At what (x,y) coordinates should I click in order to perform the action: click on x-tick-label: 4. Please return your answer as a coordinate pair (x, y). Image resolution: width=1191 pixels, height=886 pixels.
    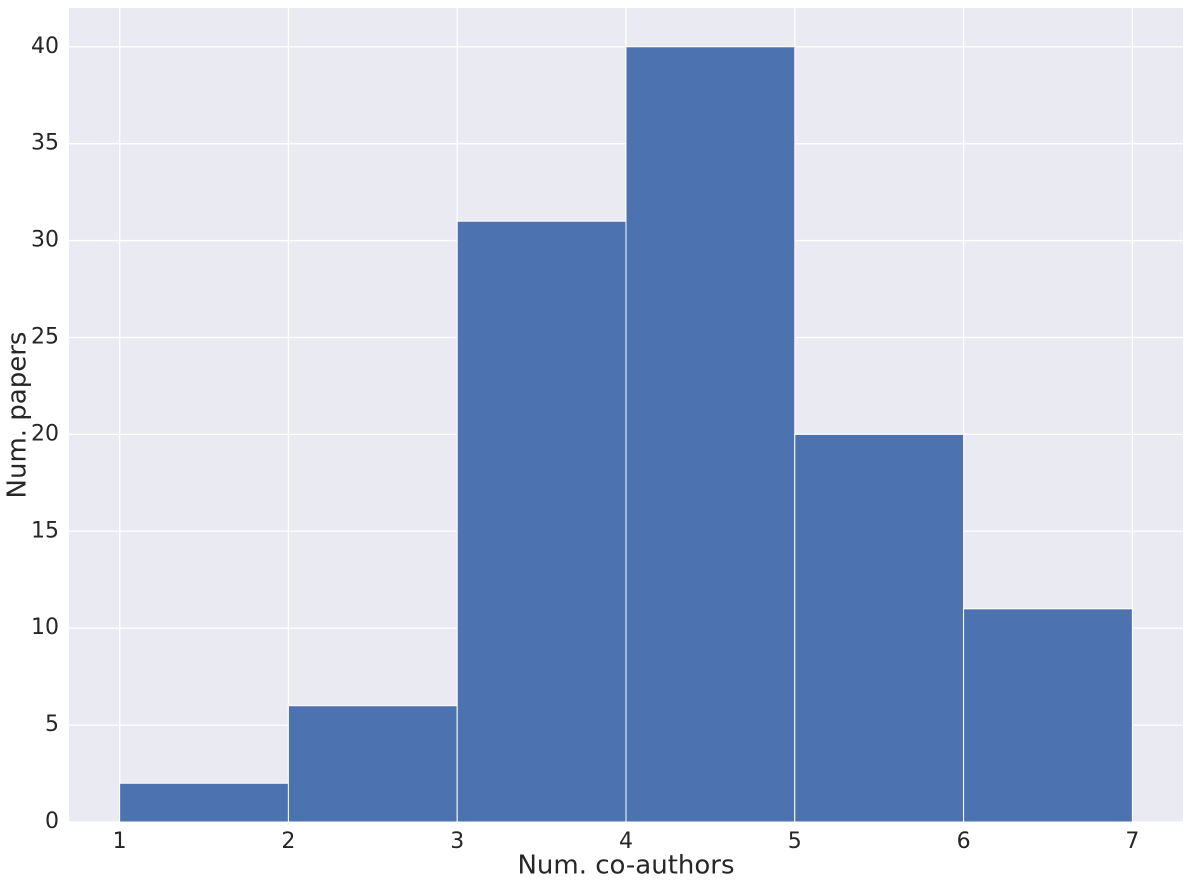
    Looking at the image, I should click on (626, 841).